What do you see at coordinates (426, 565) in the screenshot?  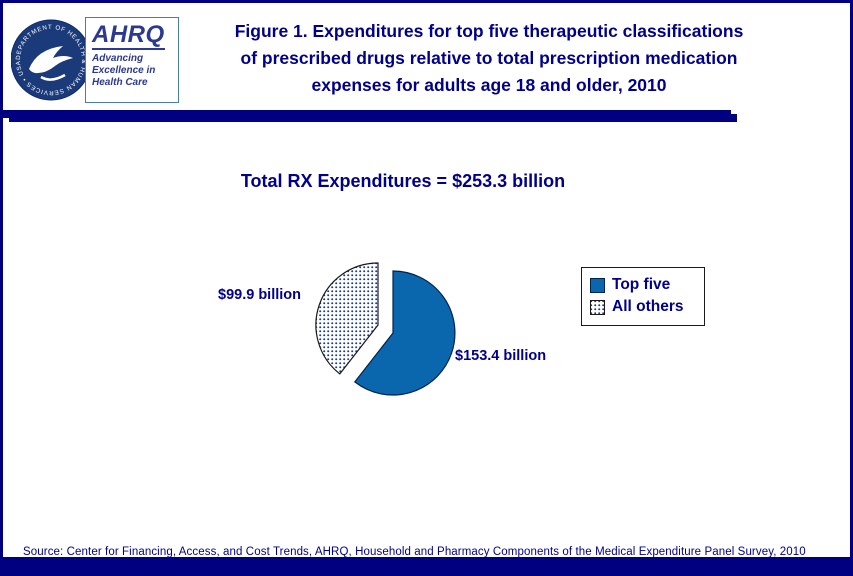 I see `bottom-accent-bar` at bounding box center [426, 565].